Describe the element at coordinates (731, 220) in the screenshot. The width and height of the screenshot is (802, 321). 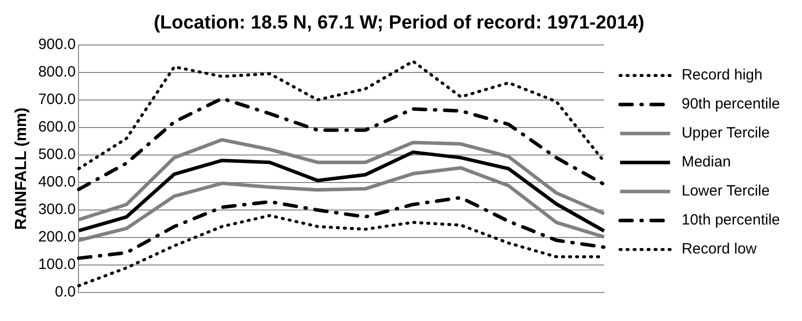
I see `legend-label: 10th percentile` at that location.